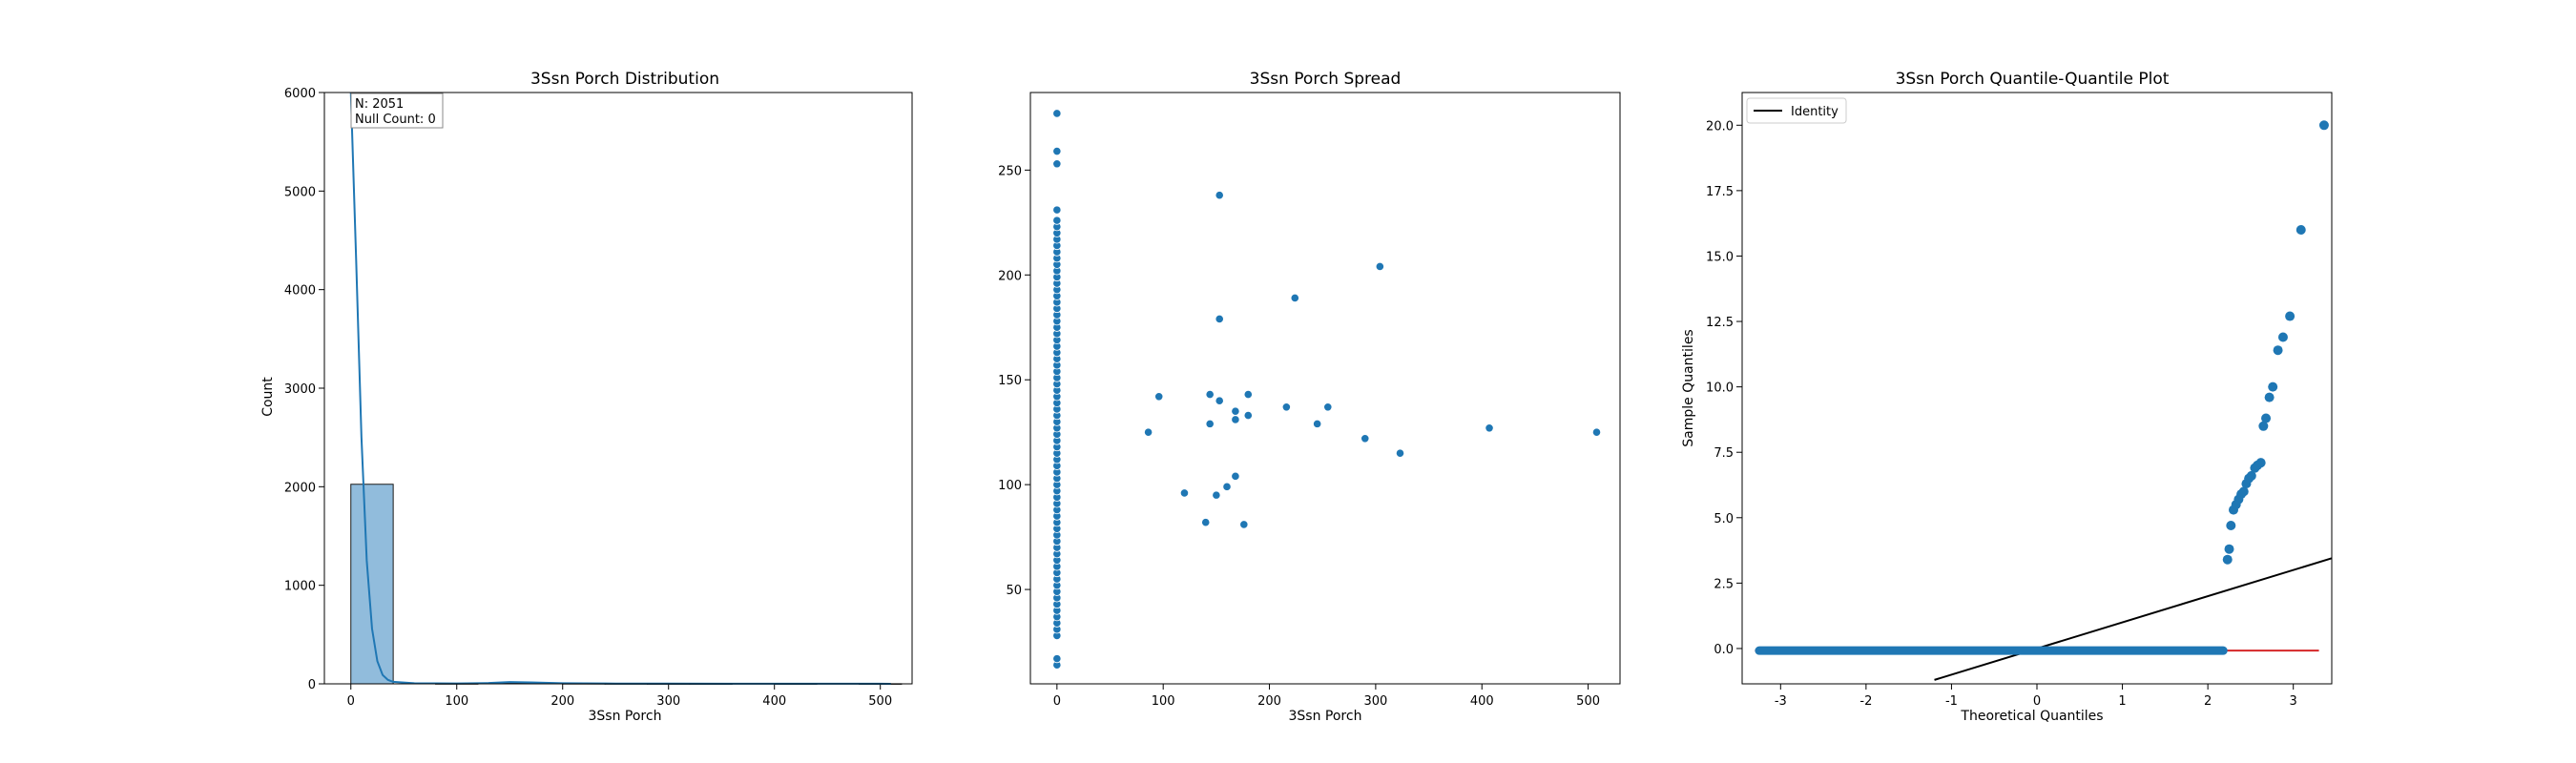 This screenshot has height=763, width=2576. What do you see at coordinates (2133, 619) in the screenshot?
I see `identity-line` at bounding box center [2133, 619].